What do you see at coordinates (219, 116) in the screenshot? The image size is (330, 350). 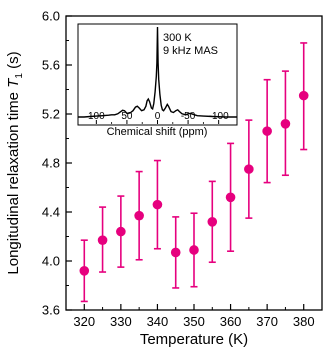 I see `inset-tick-label: -100` at bounding box center [219, 116].